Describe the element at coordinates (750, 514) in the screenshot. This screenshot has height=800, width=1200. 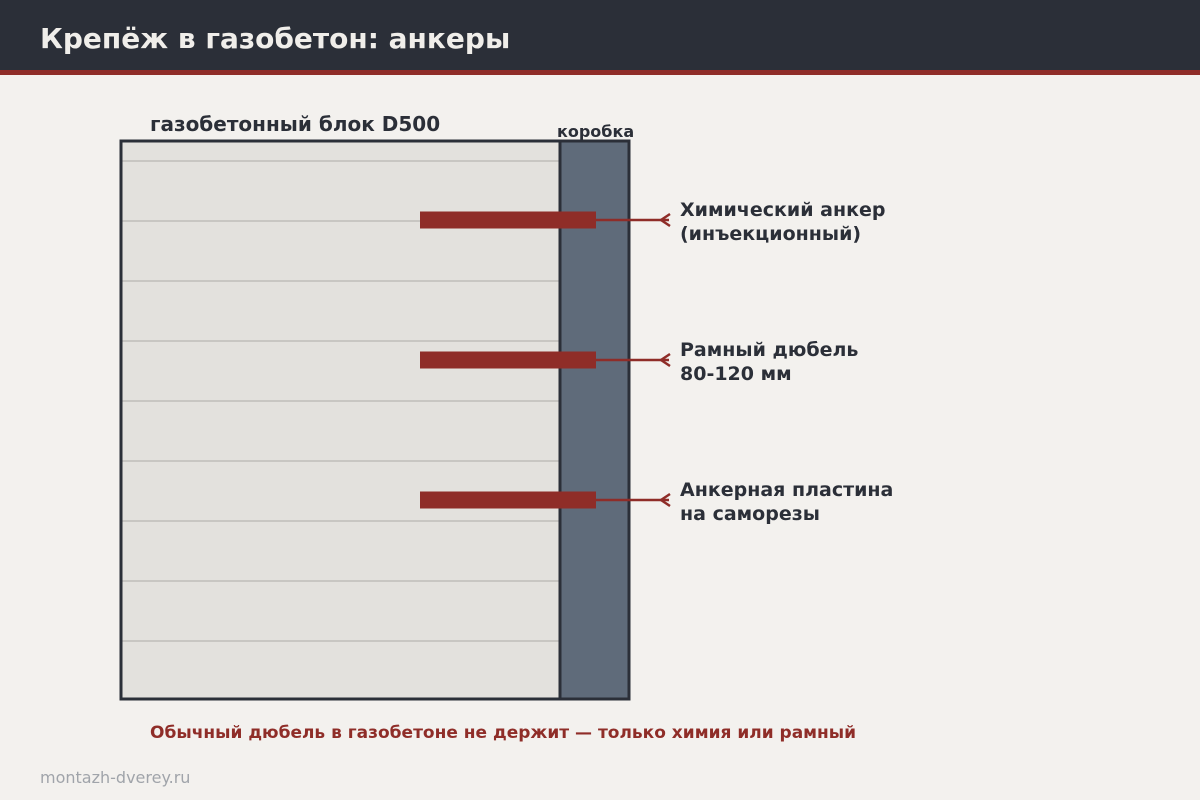
I see `anchor-label: на саморезы` at that location.